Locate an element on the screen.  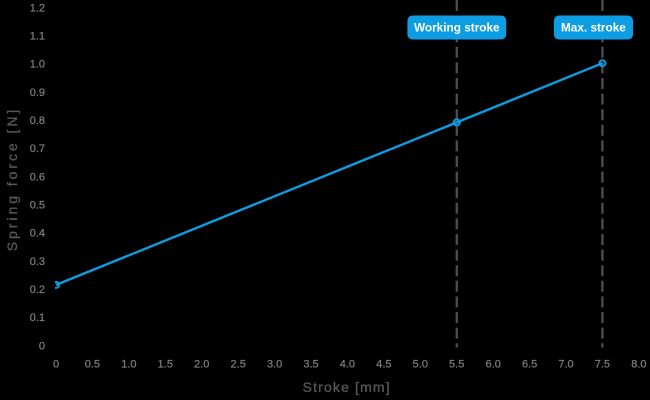
svg-text: 4.5 is located at coordinates (383, 364).